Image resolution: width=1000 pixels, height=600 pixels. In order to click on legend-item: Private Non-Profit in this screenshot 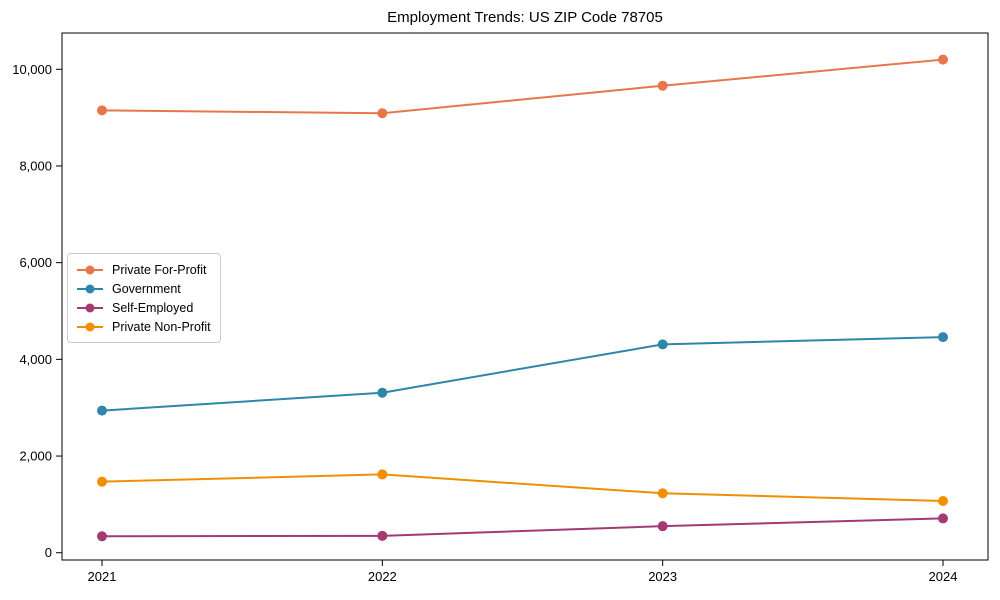, I will do `click(143, 326)`.